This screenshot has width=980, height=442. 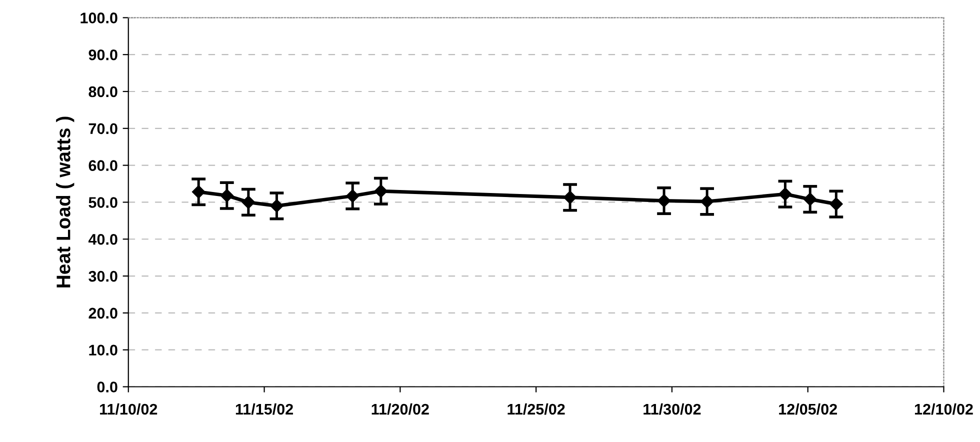 What do you see at coordinates (103, 54) in the screenshot?
I see `y-tick-label: 90.0` at bounding box center [103, 54].